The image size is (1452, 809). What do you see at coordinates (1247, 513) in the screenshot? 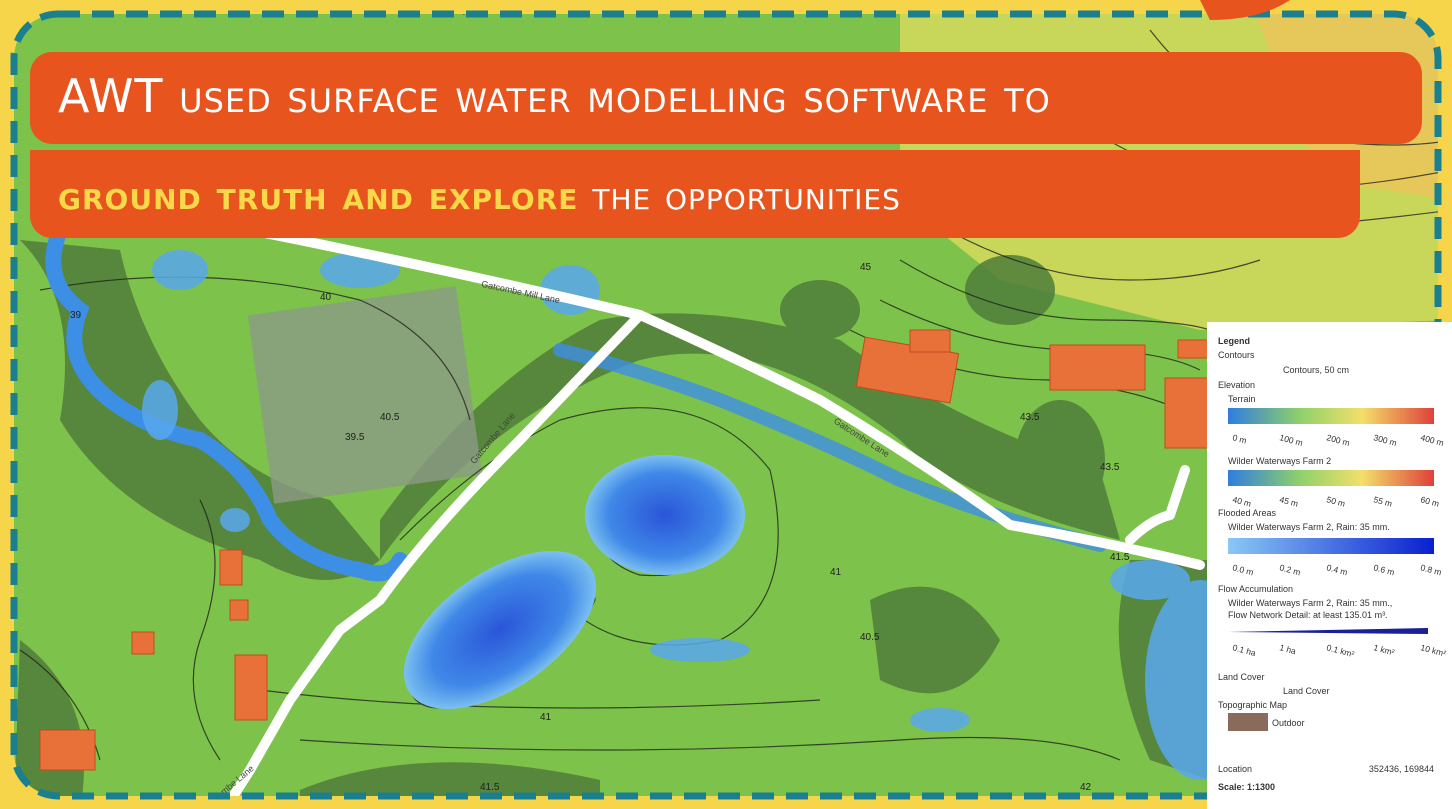
I see `legend-heading: Flooded Areas` at bounding box center [1247, 513].